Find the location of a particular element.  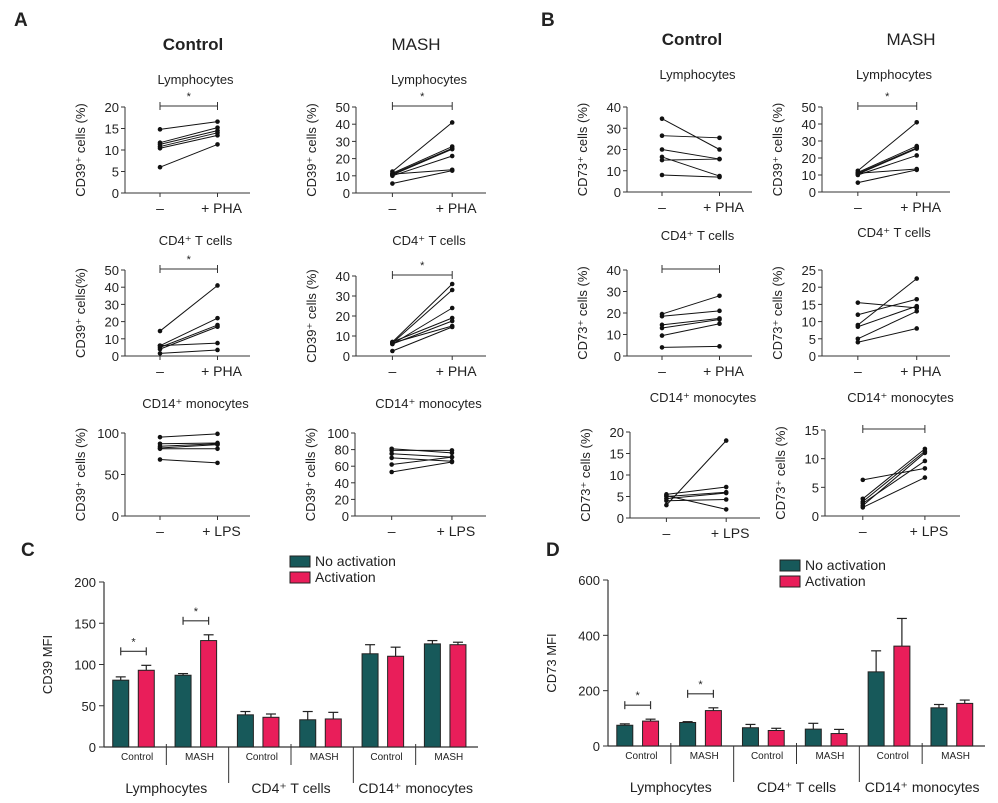

subgroup-label: Control is located at coordinates (386, 757).